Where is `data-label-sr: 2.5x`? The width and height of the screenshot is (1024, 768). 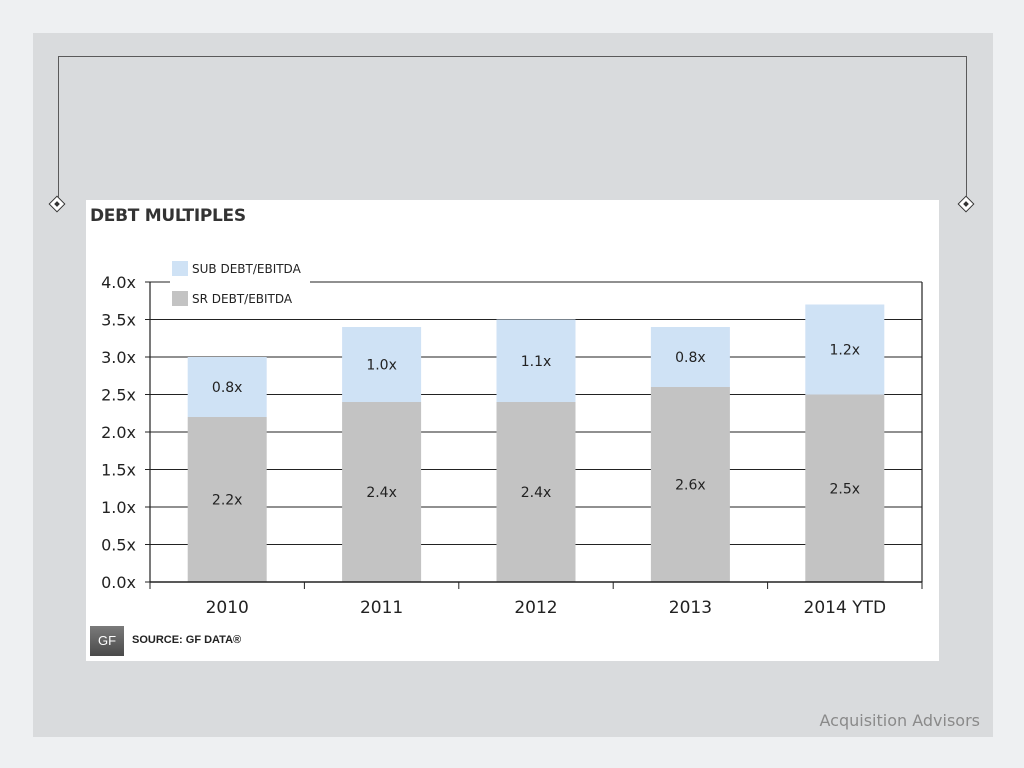 data-label-sr: 2.5x is located at coordinates (845, 489).